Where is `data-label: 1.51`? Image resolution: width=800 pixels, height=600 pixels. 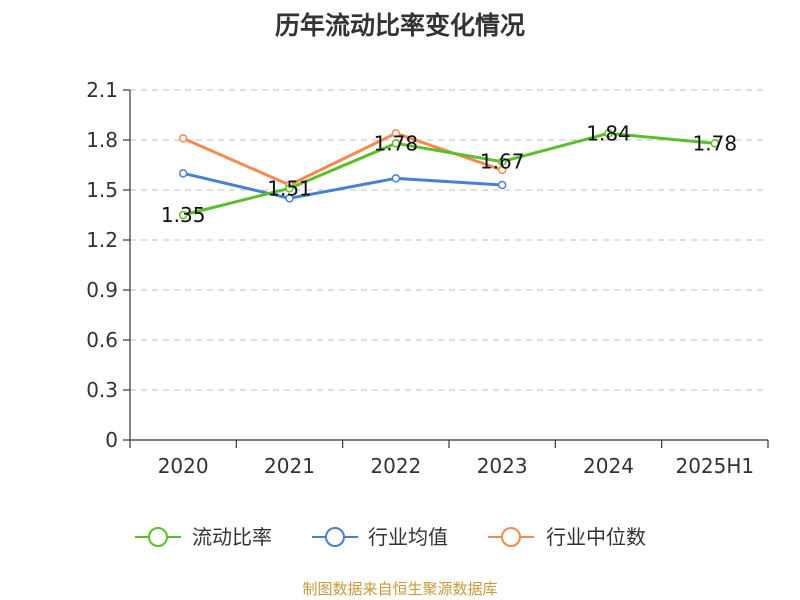
data-label: 1.51 is located at coordinates (289, 188).